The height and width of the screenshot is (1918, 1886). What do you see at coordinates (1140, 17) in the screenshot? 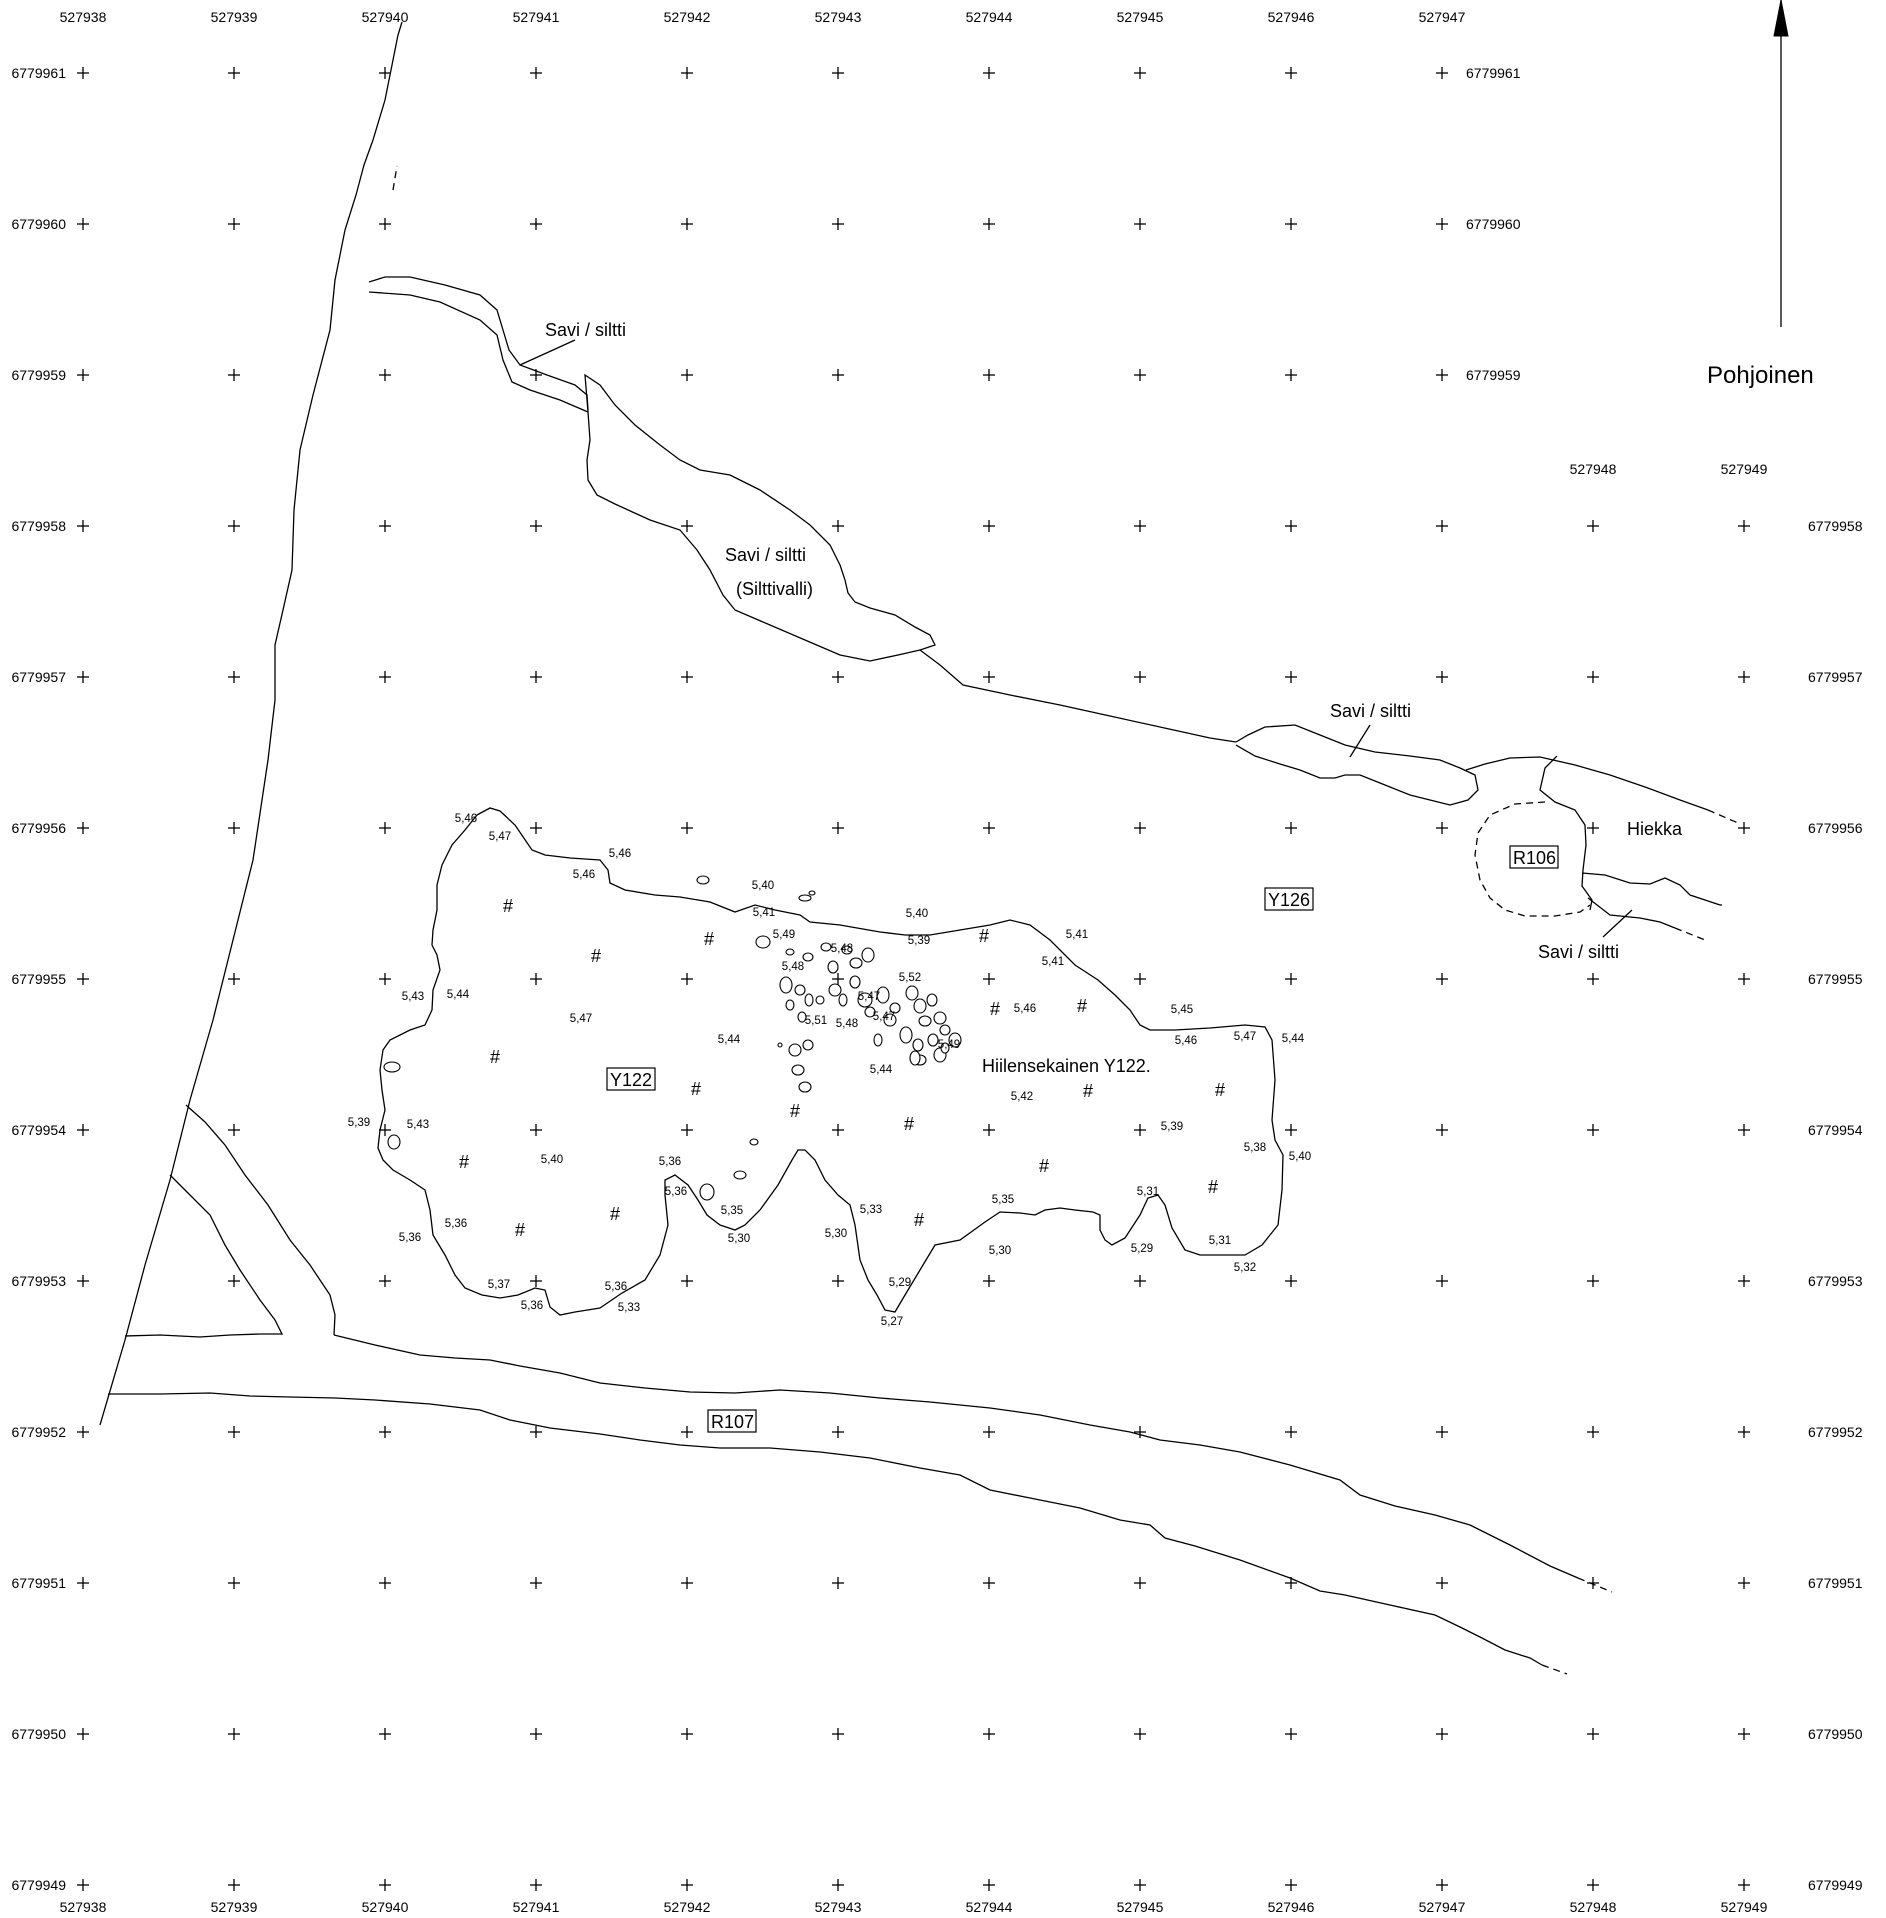
I see `x-tick-top: 527945` at bounding box center [1140, 17].